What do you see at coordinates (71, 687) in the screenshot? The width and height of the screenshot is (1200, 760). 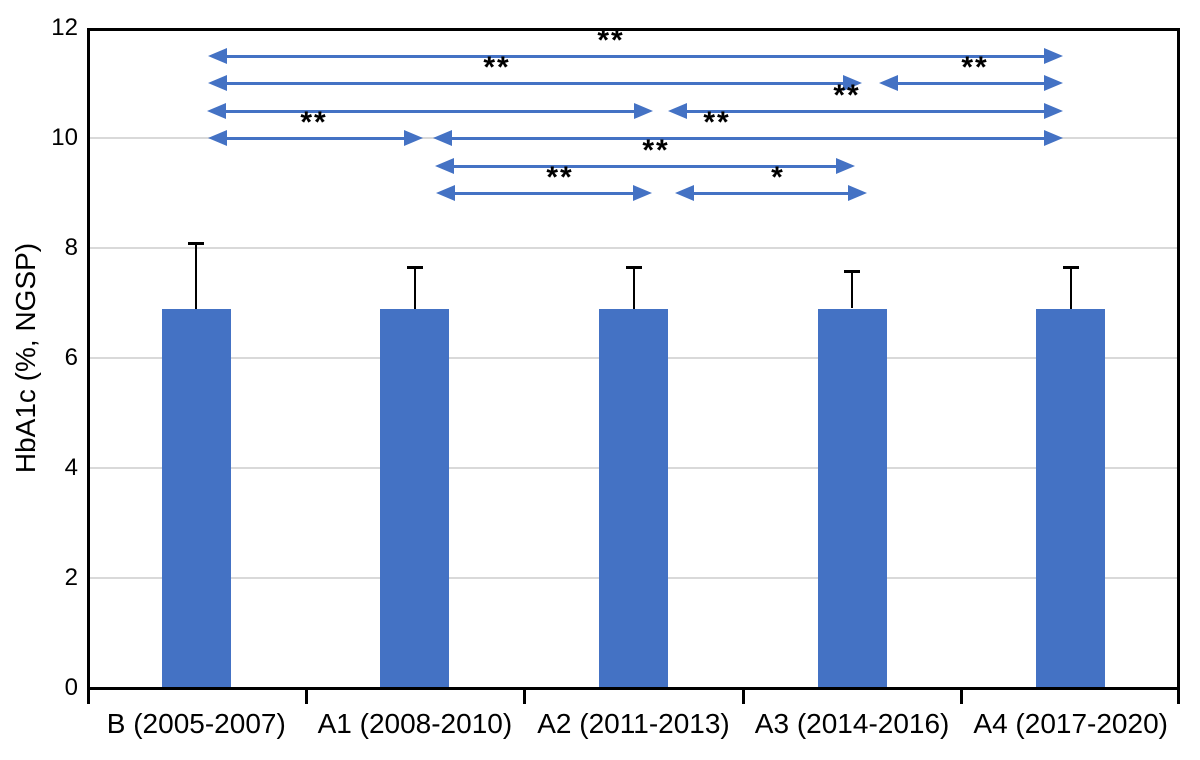 I see `y-tick-label: 0` at bounding box center [71, 687].